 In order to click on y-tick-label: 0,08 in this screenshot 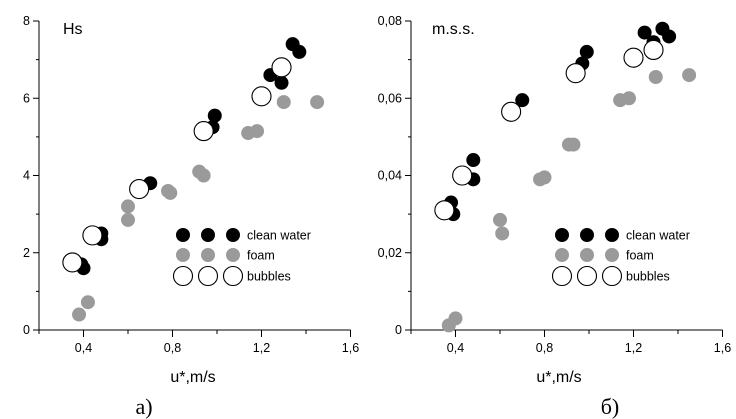, I will do `click(390, 21)`.